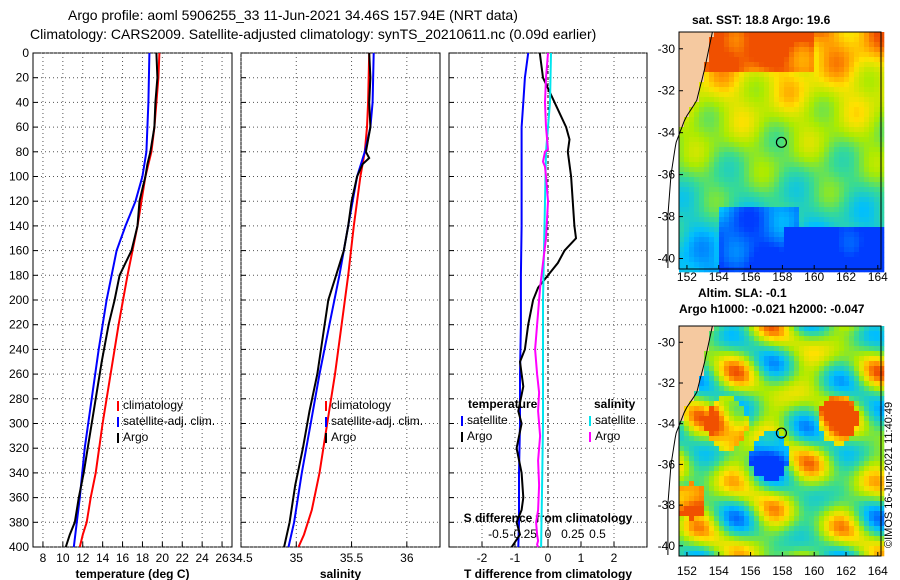  I want to click on legend-label: climatology, so click(361, 405).